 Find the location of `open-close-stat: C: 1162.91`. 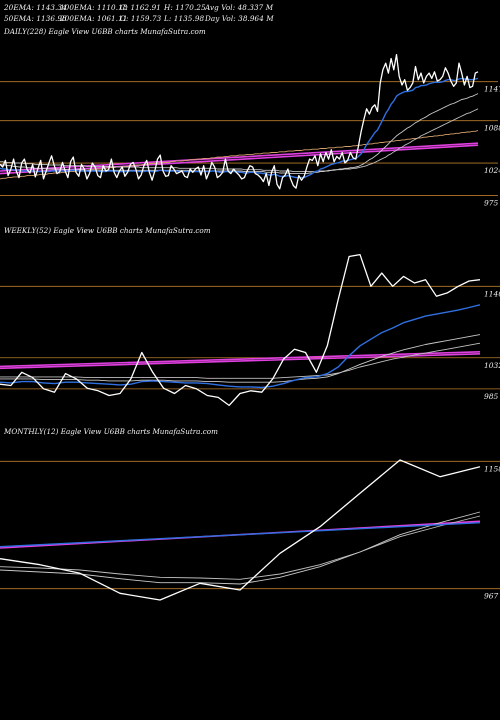

open-close-stat: C: 1162.91 is located at coordinates (140, 7).